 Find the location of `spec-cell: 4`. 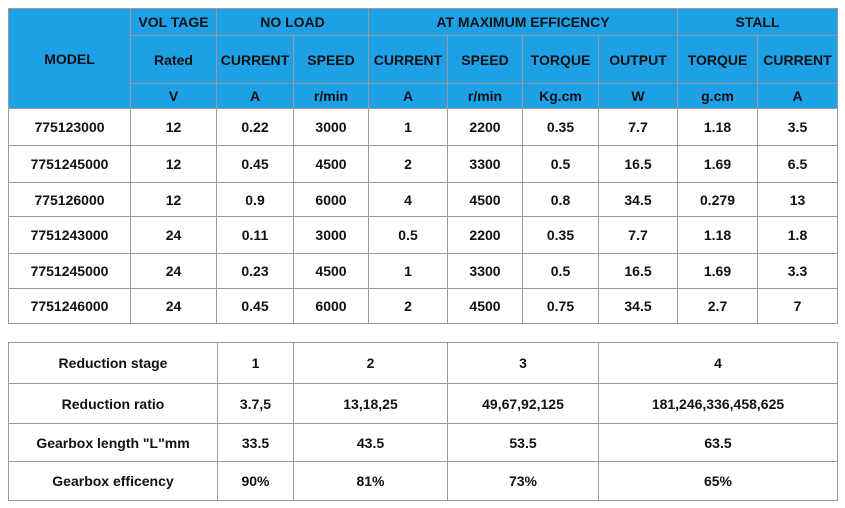

spec-cell: 4 is located at coordinates (408, 199).